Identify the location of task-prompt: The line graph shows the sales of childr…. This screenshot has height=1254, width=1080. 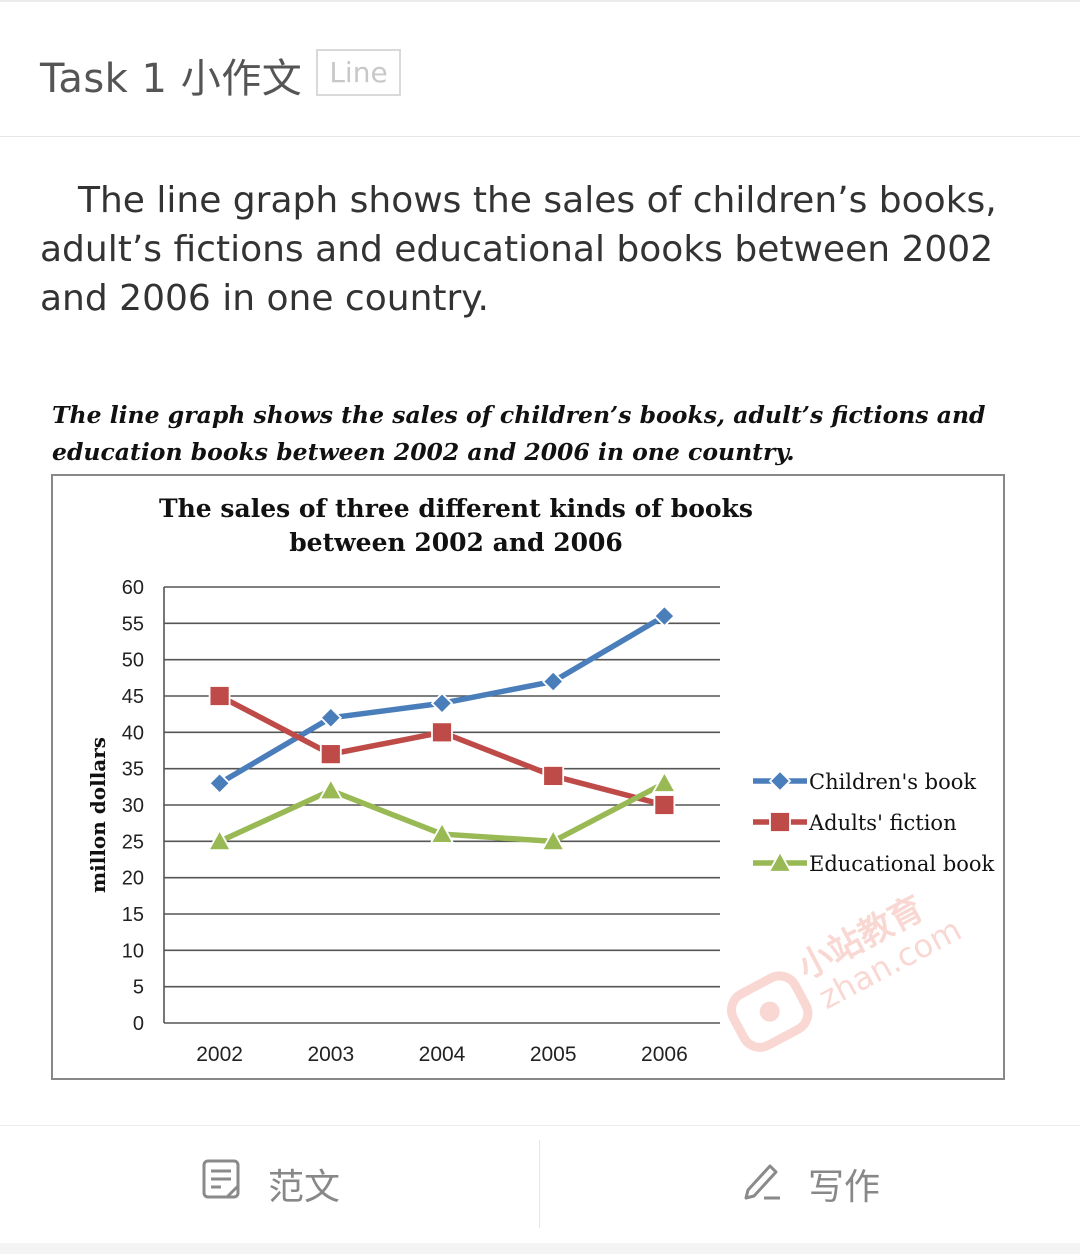
(518, 249).